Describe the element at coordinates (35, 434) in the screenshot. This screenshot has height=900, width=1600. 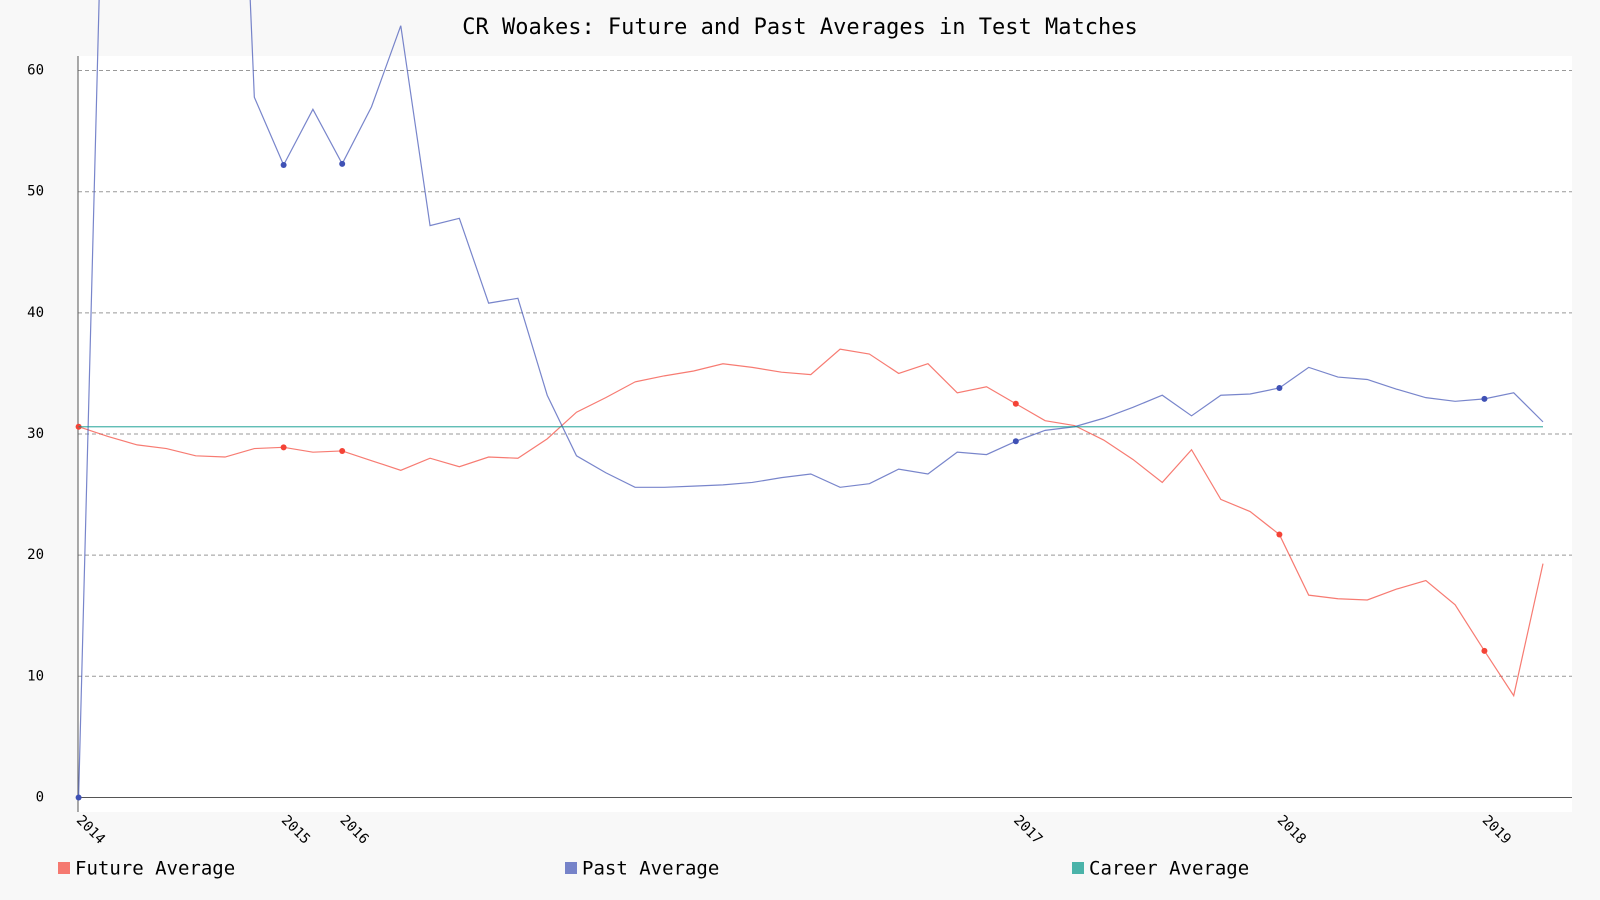
I see `y-tick-label: 30` at that location.